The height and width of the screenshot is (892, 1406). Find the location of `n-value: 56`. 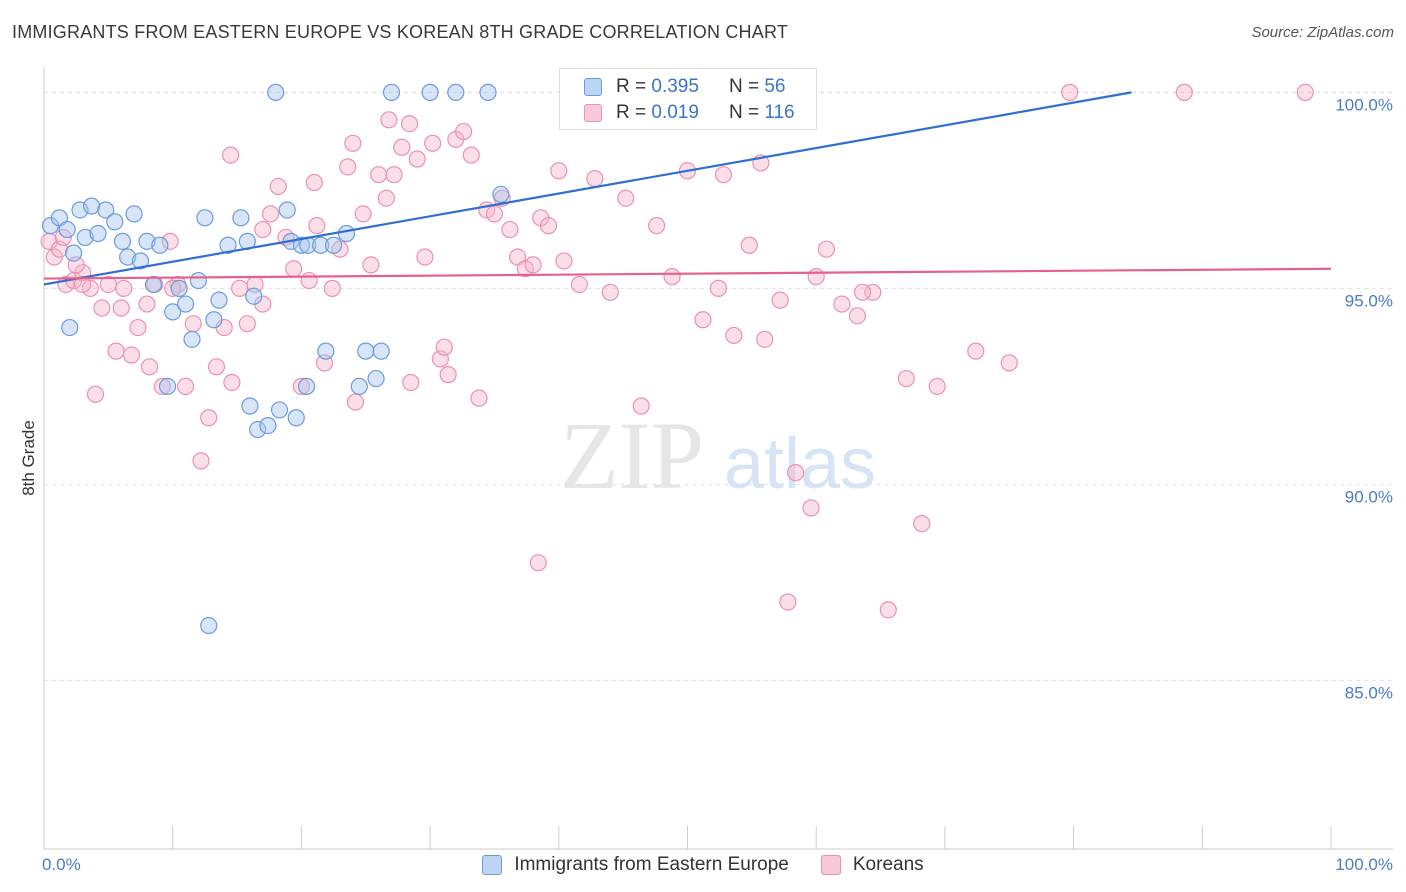

n-value: 56 is located at coordinates (775, 86).